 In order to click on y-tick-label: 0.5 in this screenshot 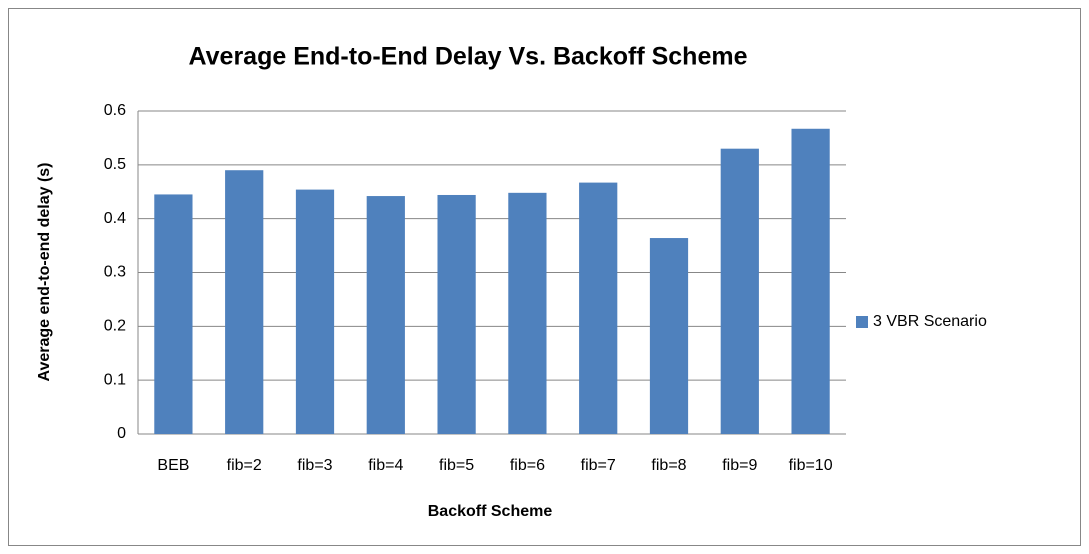, I will do `click(115, 164)`.